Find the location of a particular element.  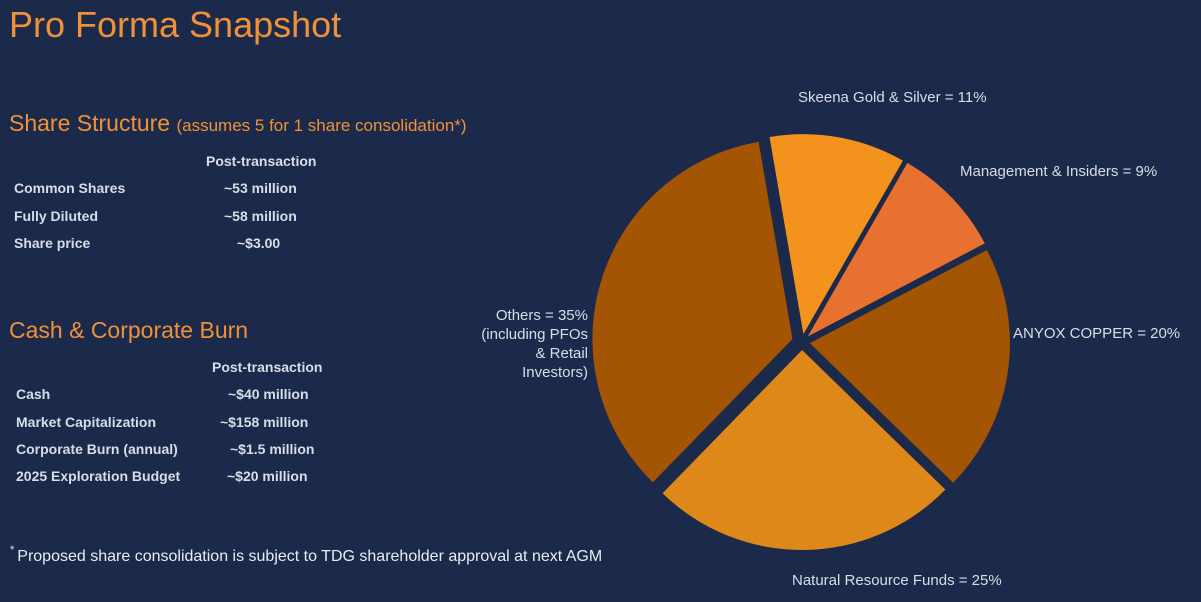

table-row-value: ~$3.00 is located at coordinates (259, 243).